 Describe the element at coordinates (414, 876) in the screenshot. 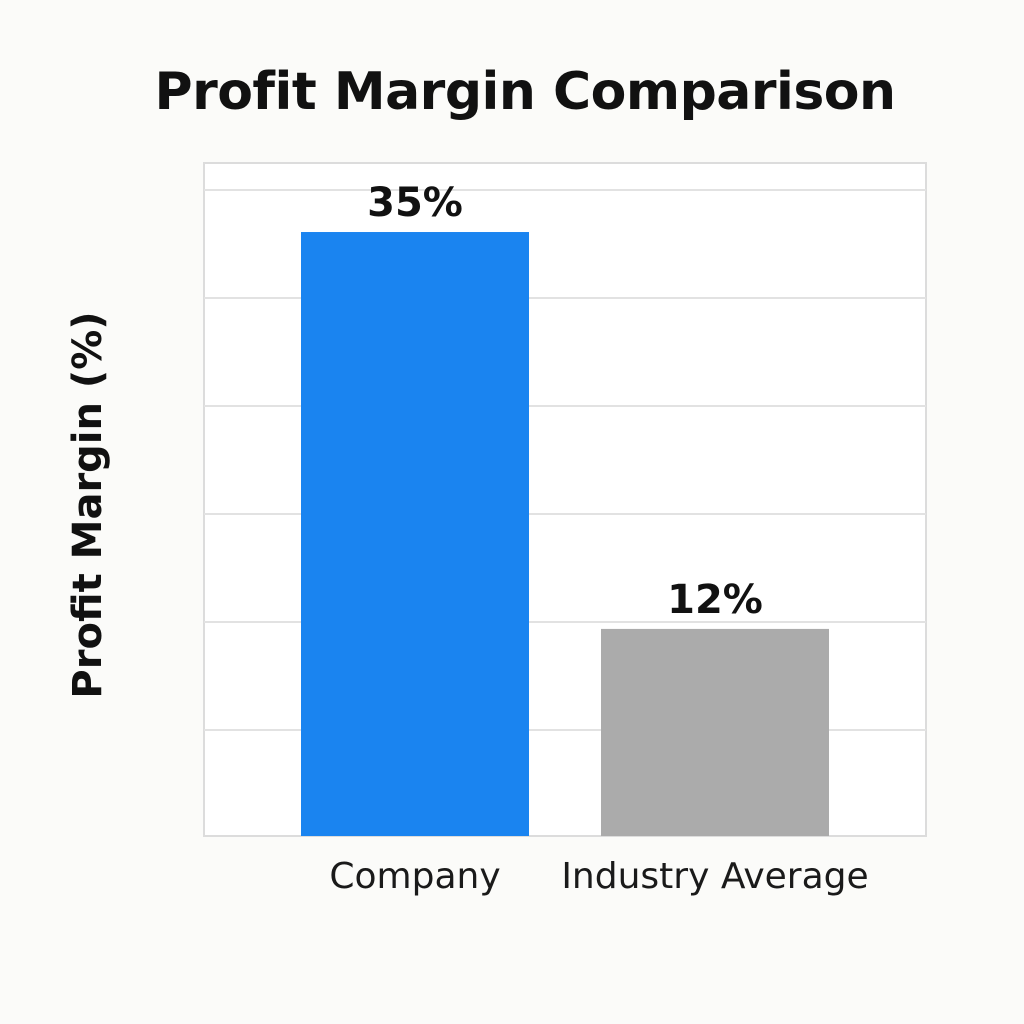

I see `category-label: Company` at that location.